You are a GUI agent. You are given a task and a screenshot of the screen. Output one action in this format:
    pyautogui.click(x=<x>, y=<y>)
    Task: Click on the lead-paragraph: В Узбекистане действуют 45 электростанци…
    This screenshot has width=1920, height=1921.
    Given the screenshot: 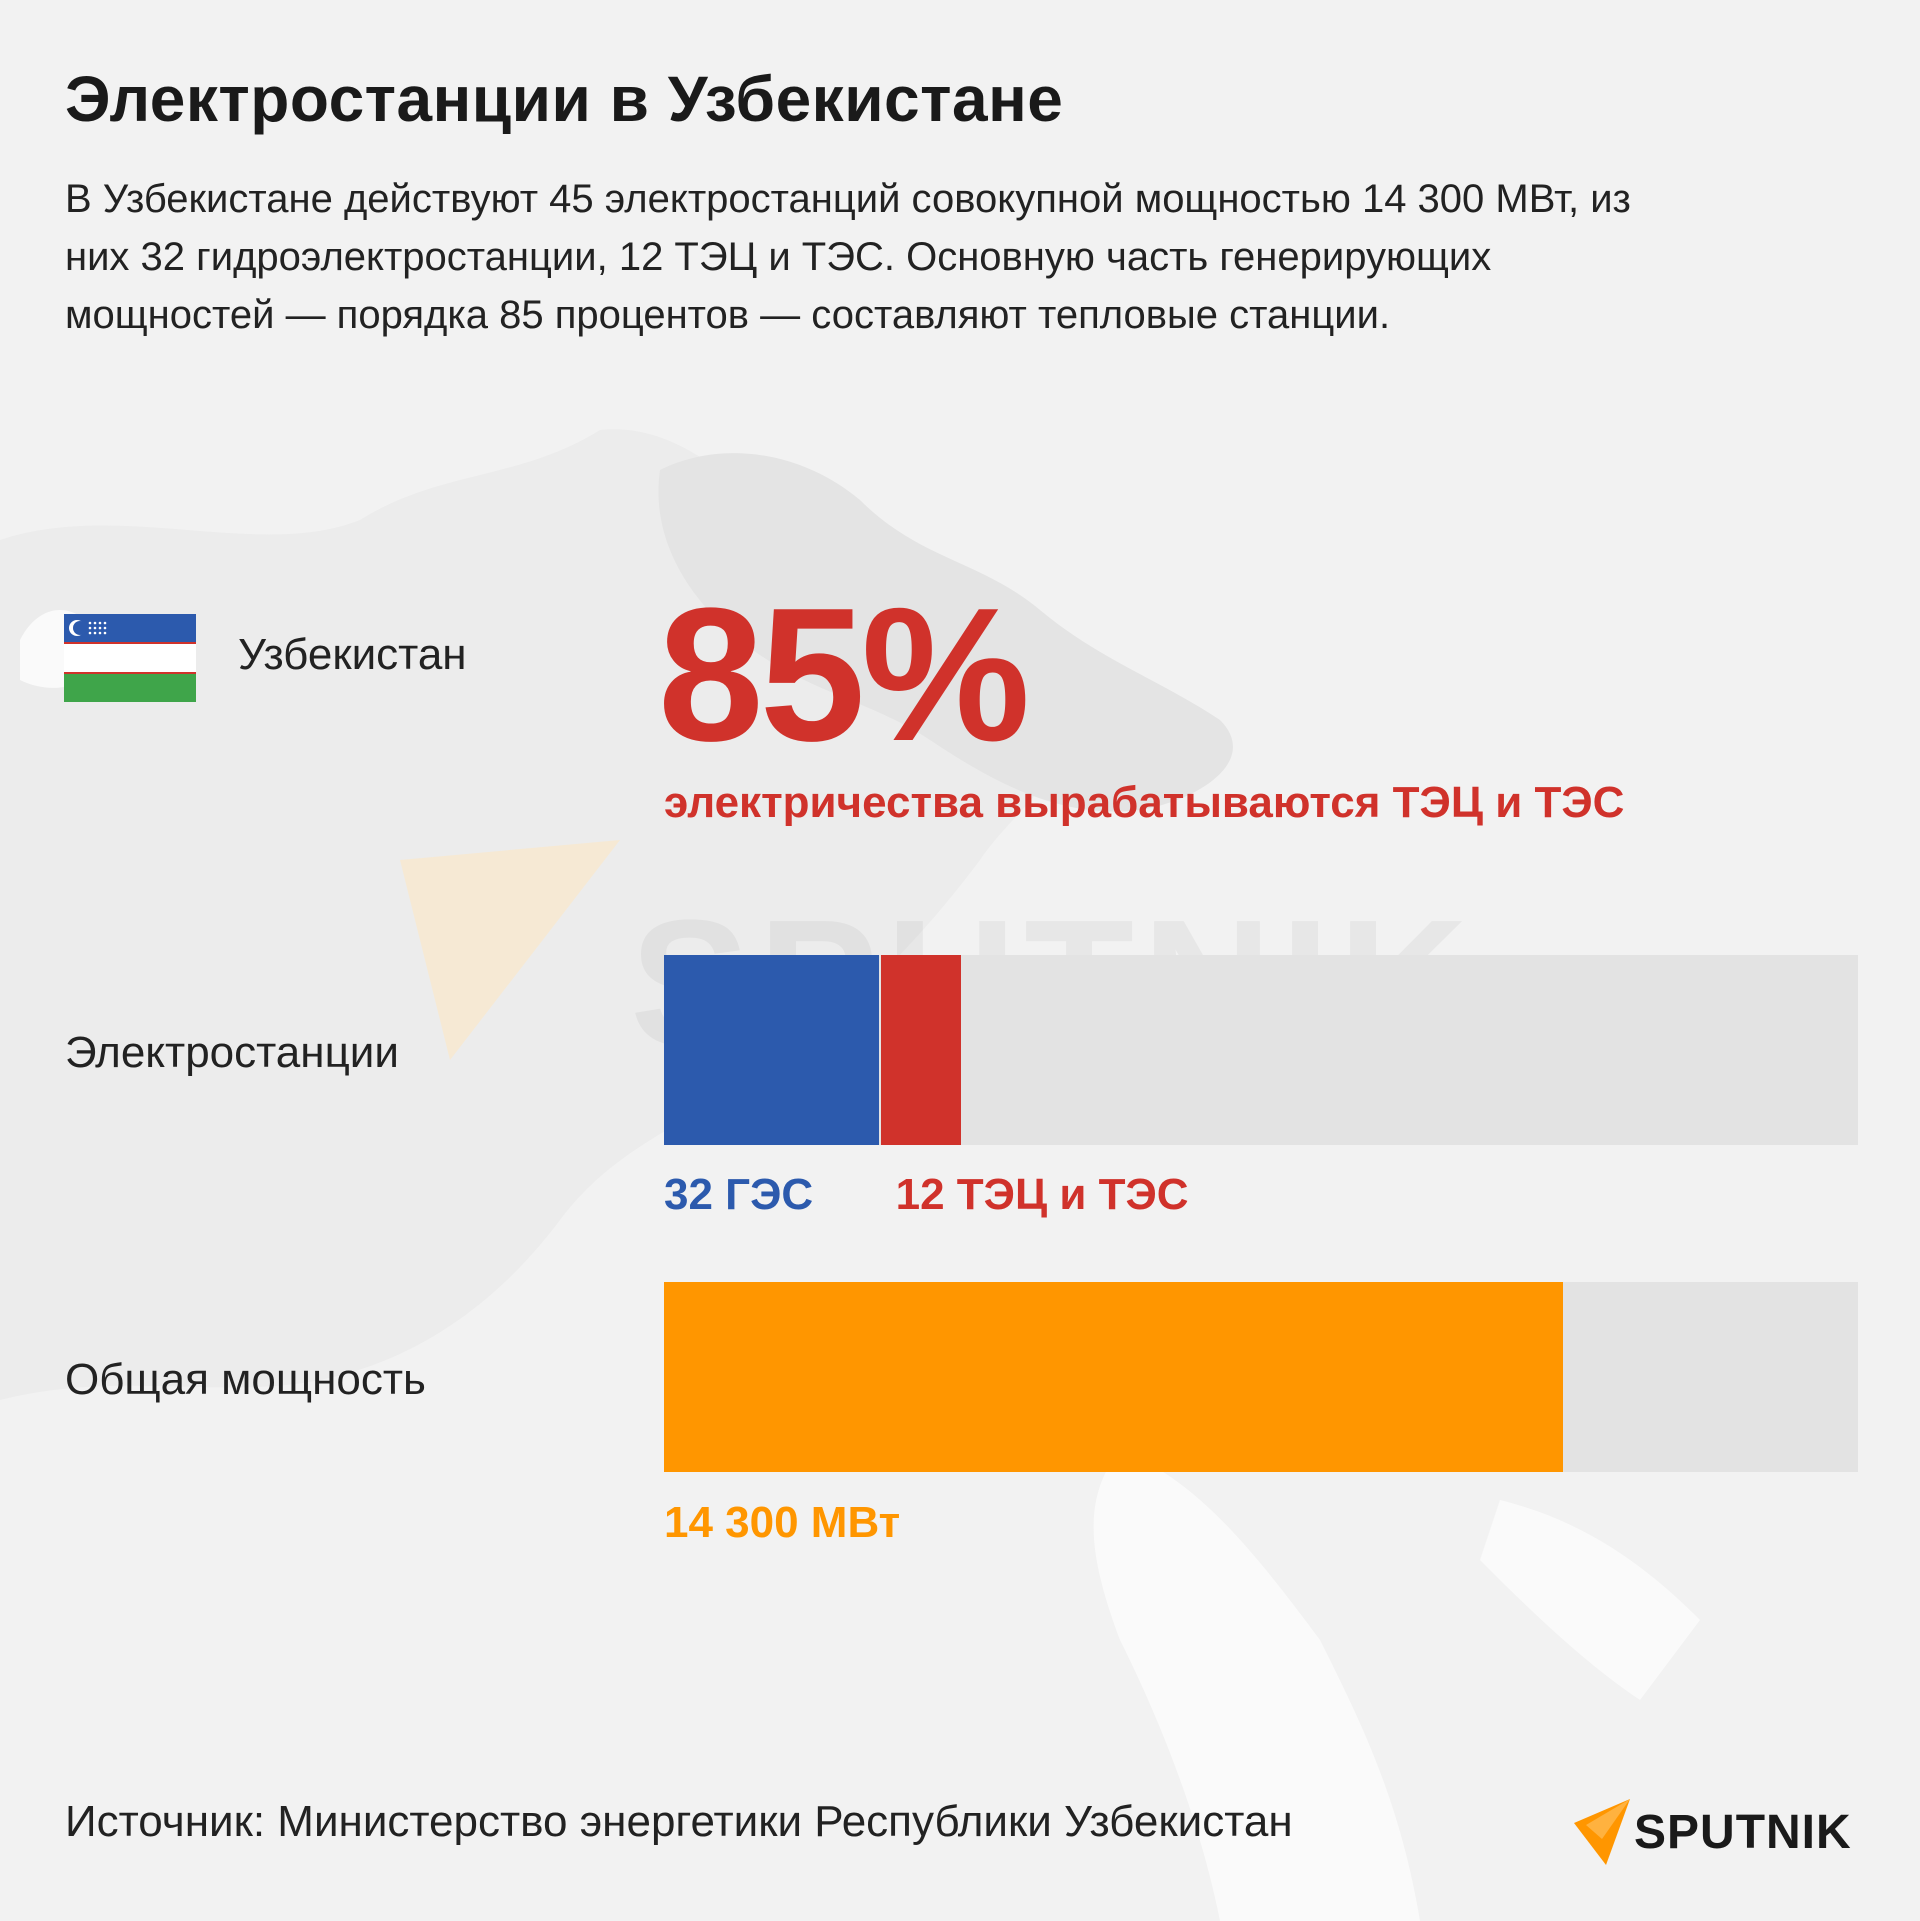 What is the action you would take?
    pyautogui.click(x=848, y=257)
    